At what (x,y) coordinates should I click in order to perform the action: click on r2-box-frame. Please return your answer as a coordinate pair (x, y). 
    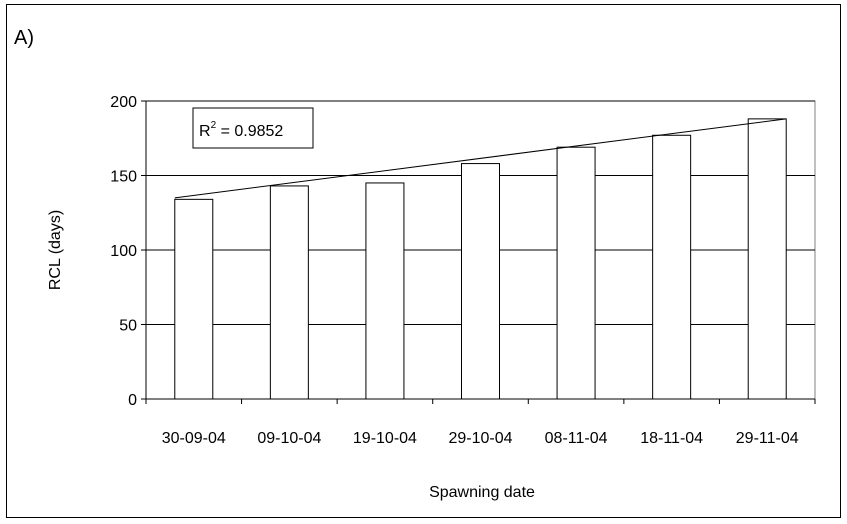
    Looking at the image, I should click on (253, 128).